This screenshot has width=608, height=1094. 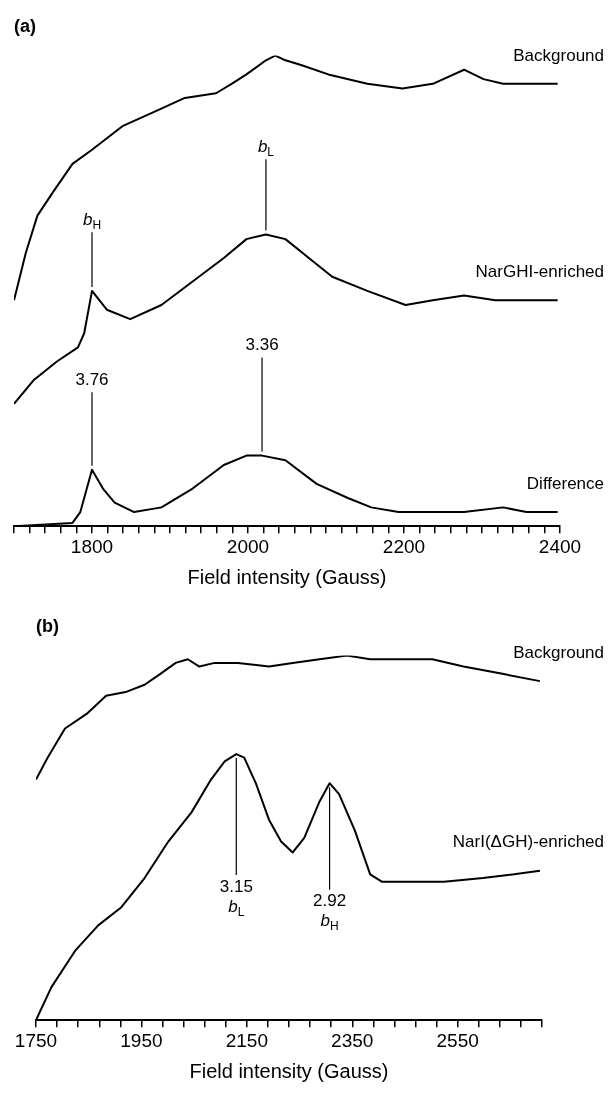 What do you see at coordinates (92, 379) in the screenshot?
I see `annotation: 3.76` at bounding box center [92, 379].